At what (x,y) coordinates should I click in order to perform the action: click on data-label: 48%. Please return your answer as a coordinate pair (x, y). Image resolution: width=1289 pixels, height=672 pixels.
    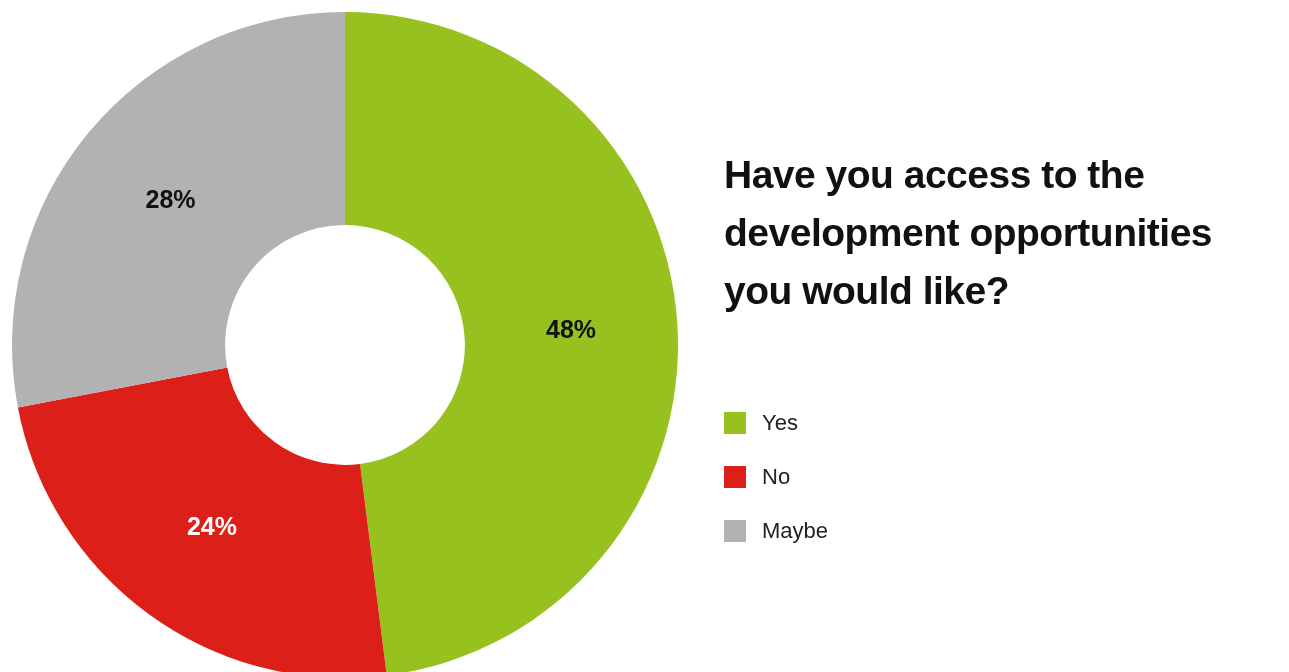
    Looking at the image, I should click on (571, 328).